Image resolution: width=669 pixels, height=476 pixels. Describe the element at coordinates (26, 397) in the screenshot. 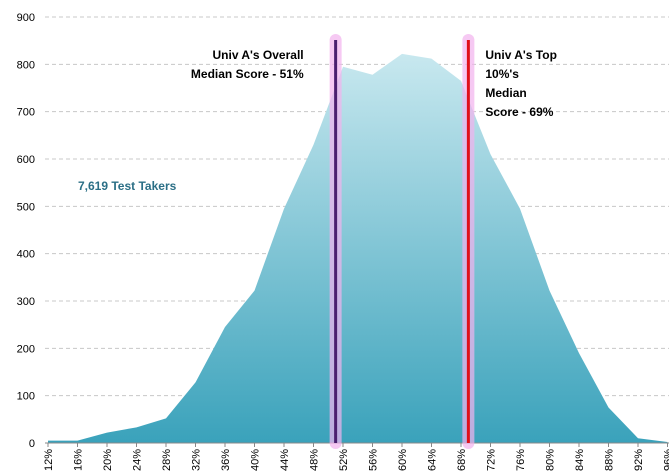

I see `y-tick-label: 100` at that location.